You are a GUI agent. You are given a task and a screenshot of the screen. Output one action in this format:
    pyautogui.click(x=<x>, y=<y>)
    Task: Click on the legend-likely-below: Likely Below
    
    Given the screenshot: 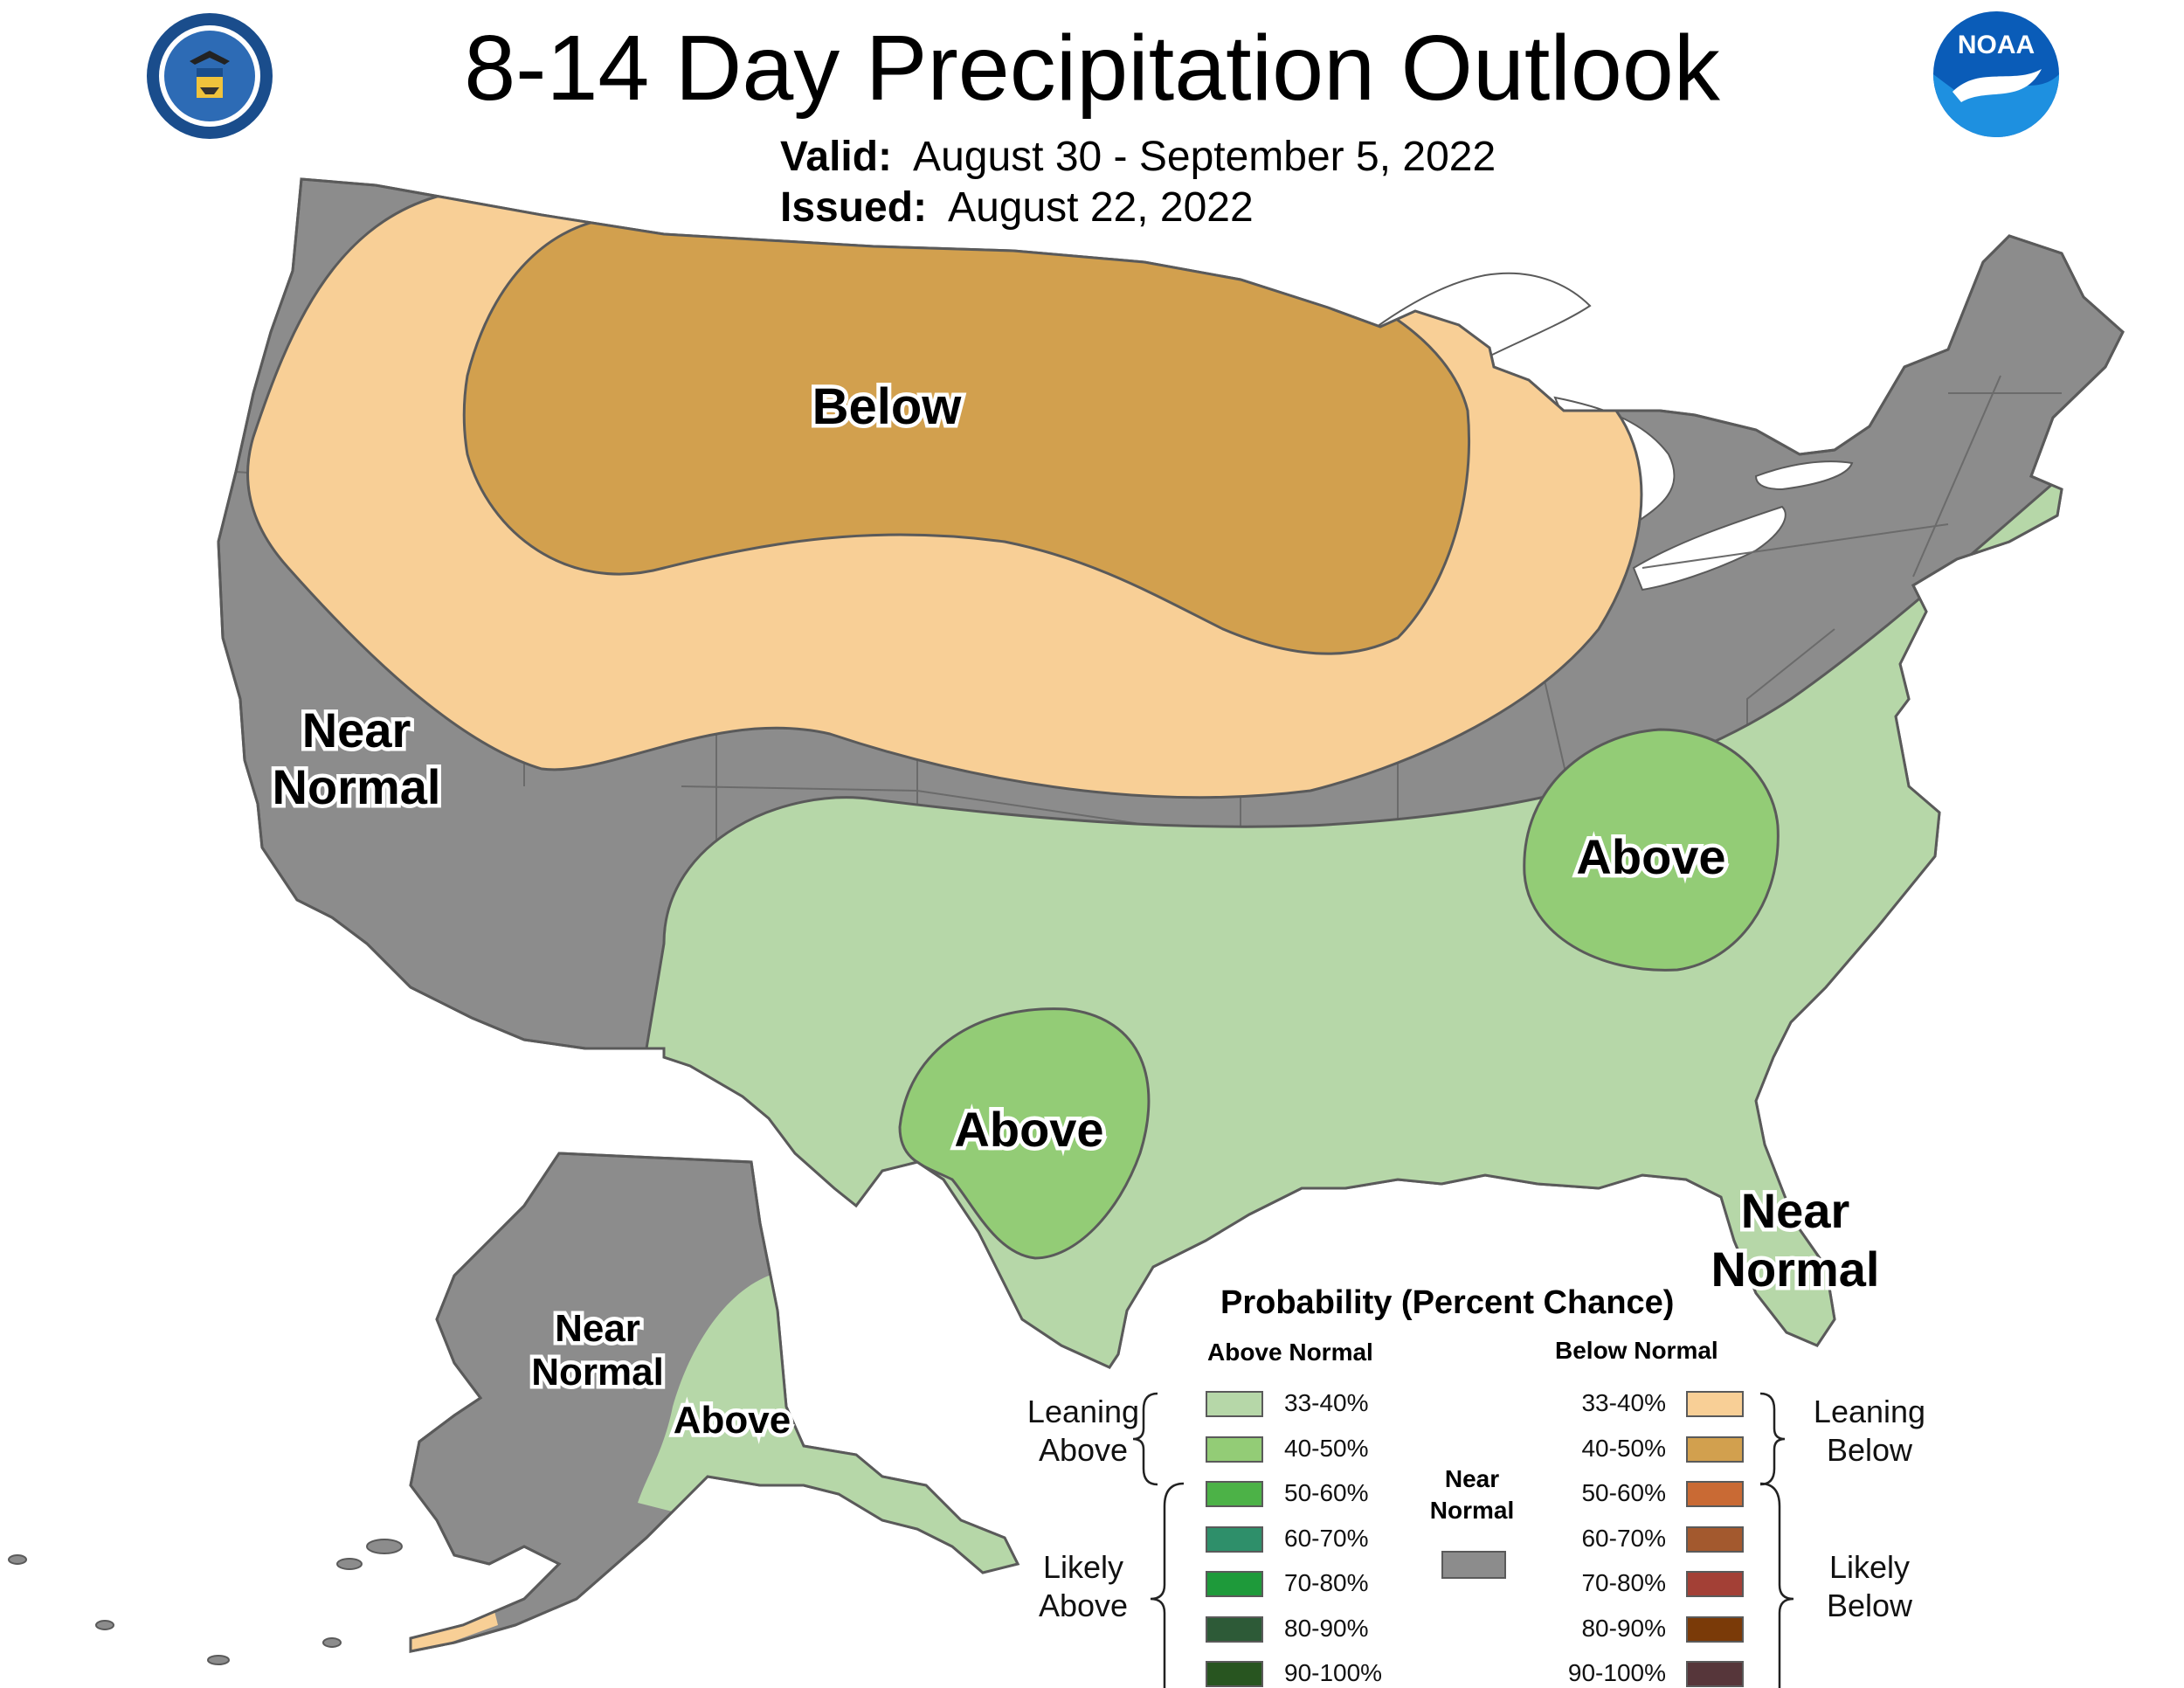 What is the action you would take?
    pyautogui.click(x=1870, y=1586)
    